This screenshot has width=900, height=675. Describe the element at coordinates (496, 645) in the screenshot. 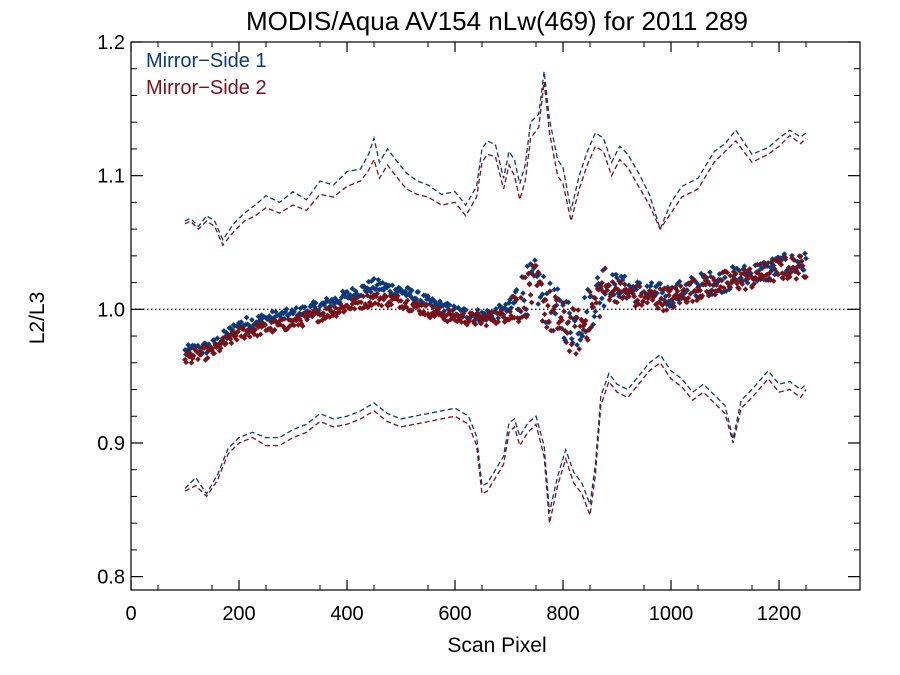

I see `x-axis-label: Scan Pixel` at that location.